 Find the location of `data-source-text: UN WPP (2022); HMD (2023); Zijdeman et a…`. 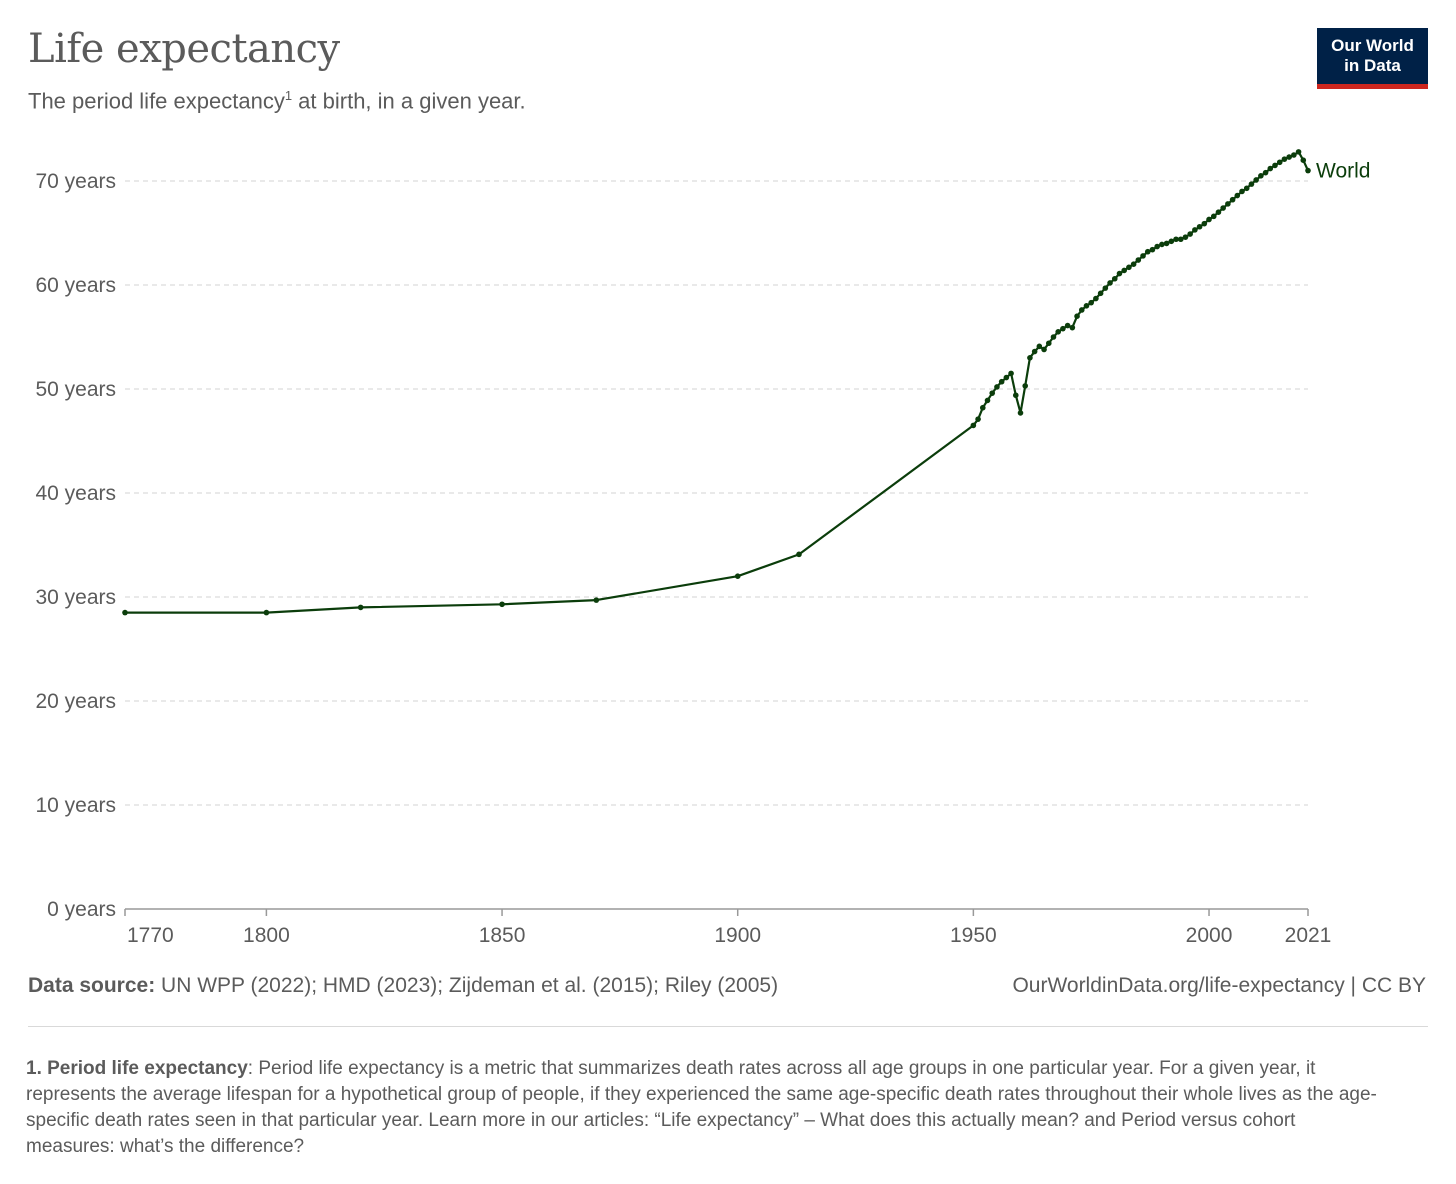

data-source-text: UN WPP (2022); HMD (2023); Zijdeman et a… is located at coordinates (467, 985).